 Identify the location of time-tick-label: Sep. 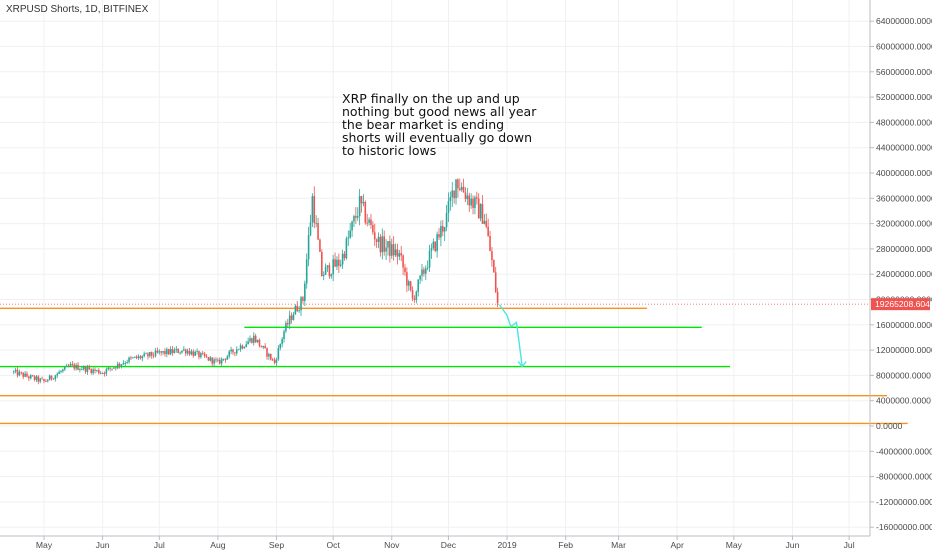
(277, 545).